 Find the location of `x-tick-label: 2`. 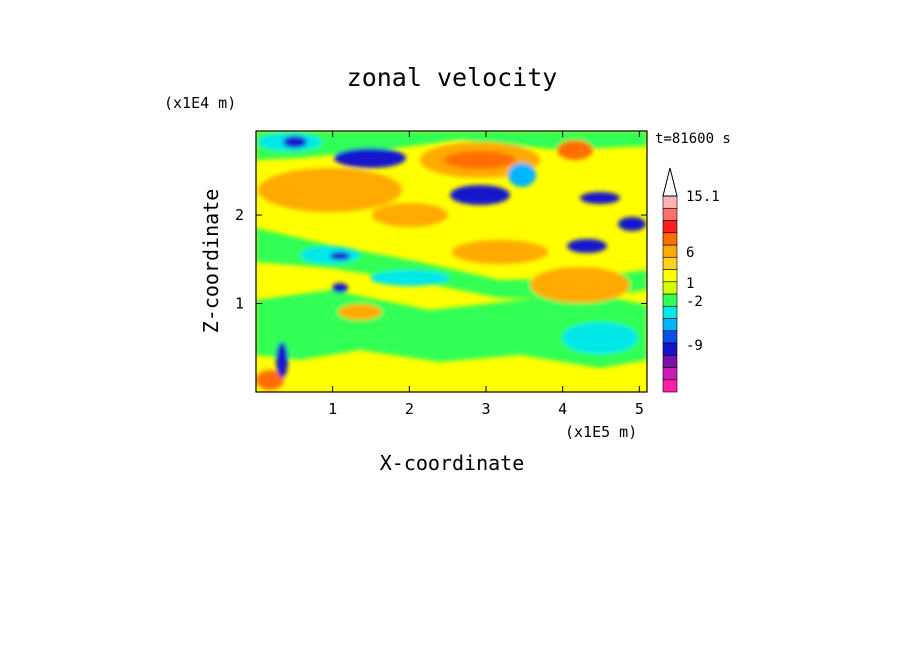

x-tick-label: 2 is located at coordinates (409, 409).